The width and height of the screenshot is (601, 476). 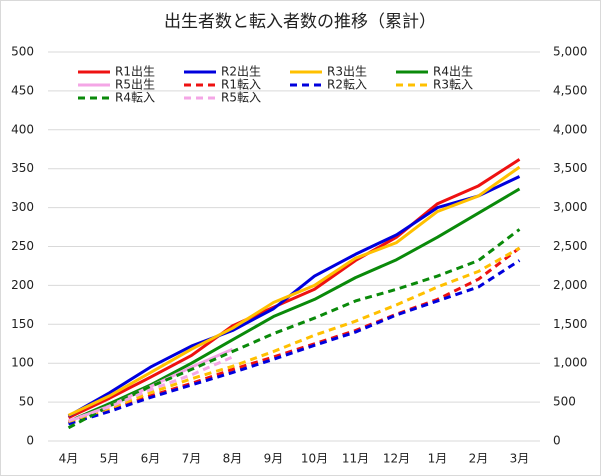 What do you see at coordinates (570, 52) in the screenshot?
I see `y2-tick-label: 5,000` at bounding box center [570, 52].